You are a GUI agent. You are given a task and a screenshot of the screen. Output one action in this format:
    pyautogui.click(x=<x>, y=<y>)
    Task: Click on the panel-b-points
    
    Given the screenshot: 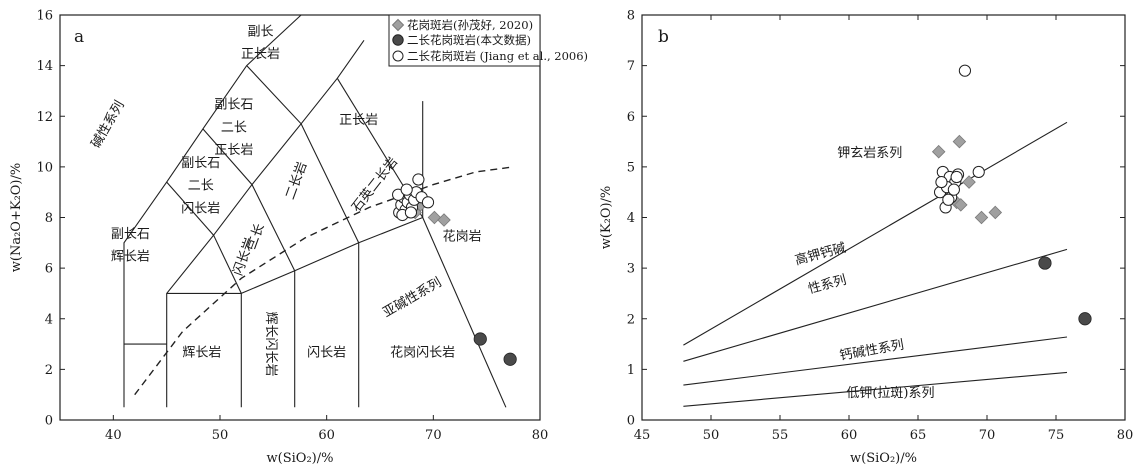 What is the action you would take?
    pyautogui.click(x=1011, y=195)
    